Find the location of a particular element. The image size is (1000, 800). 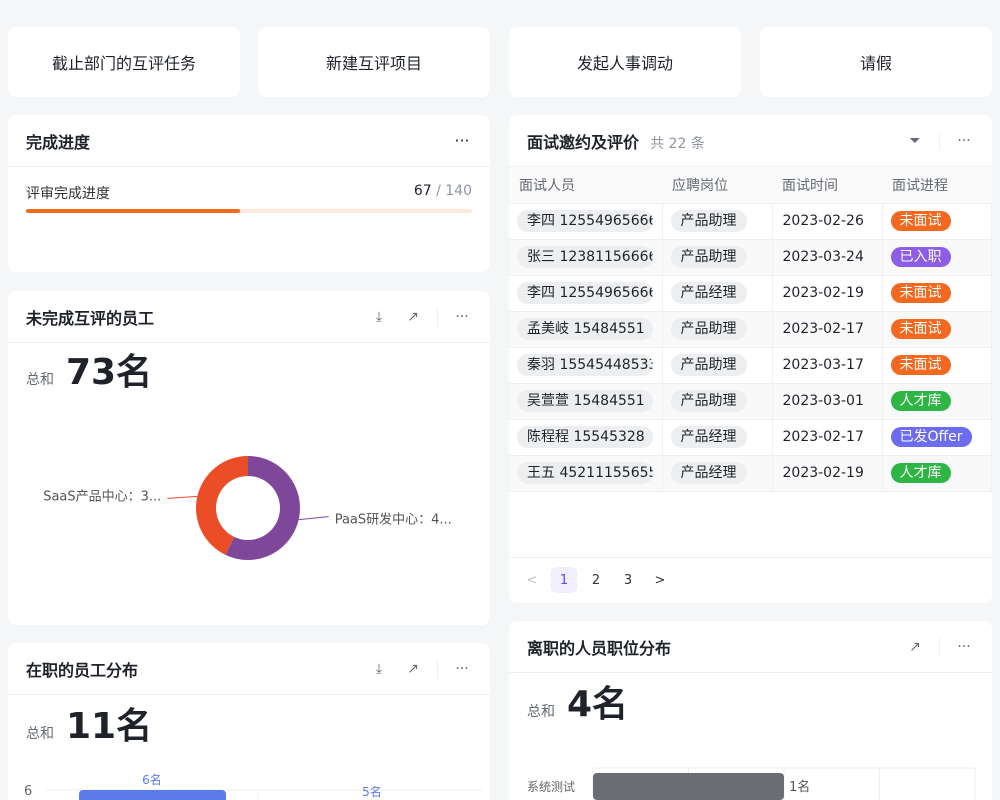

table-row: 王五 45211155655 产品经理 2023-02-19 人才库 is located at coordinates (750, 473).